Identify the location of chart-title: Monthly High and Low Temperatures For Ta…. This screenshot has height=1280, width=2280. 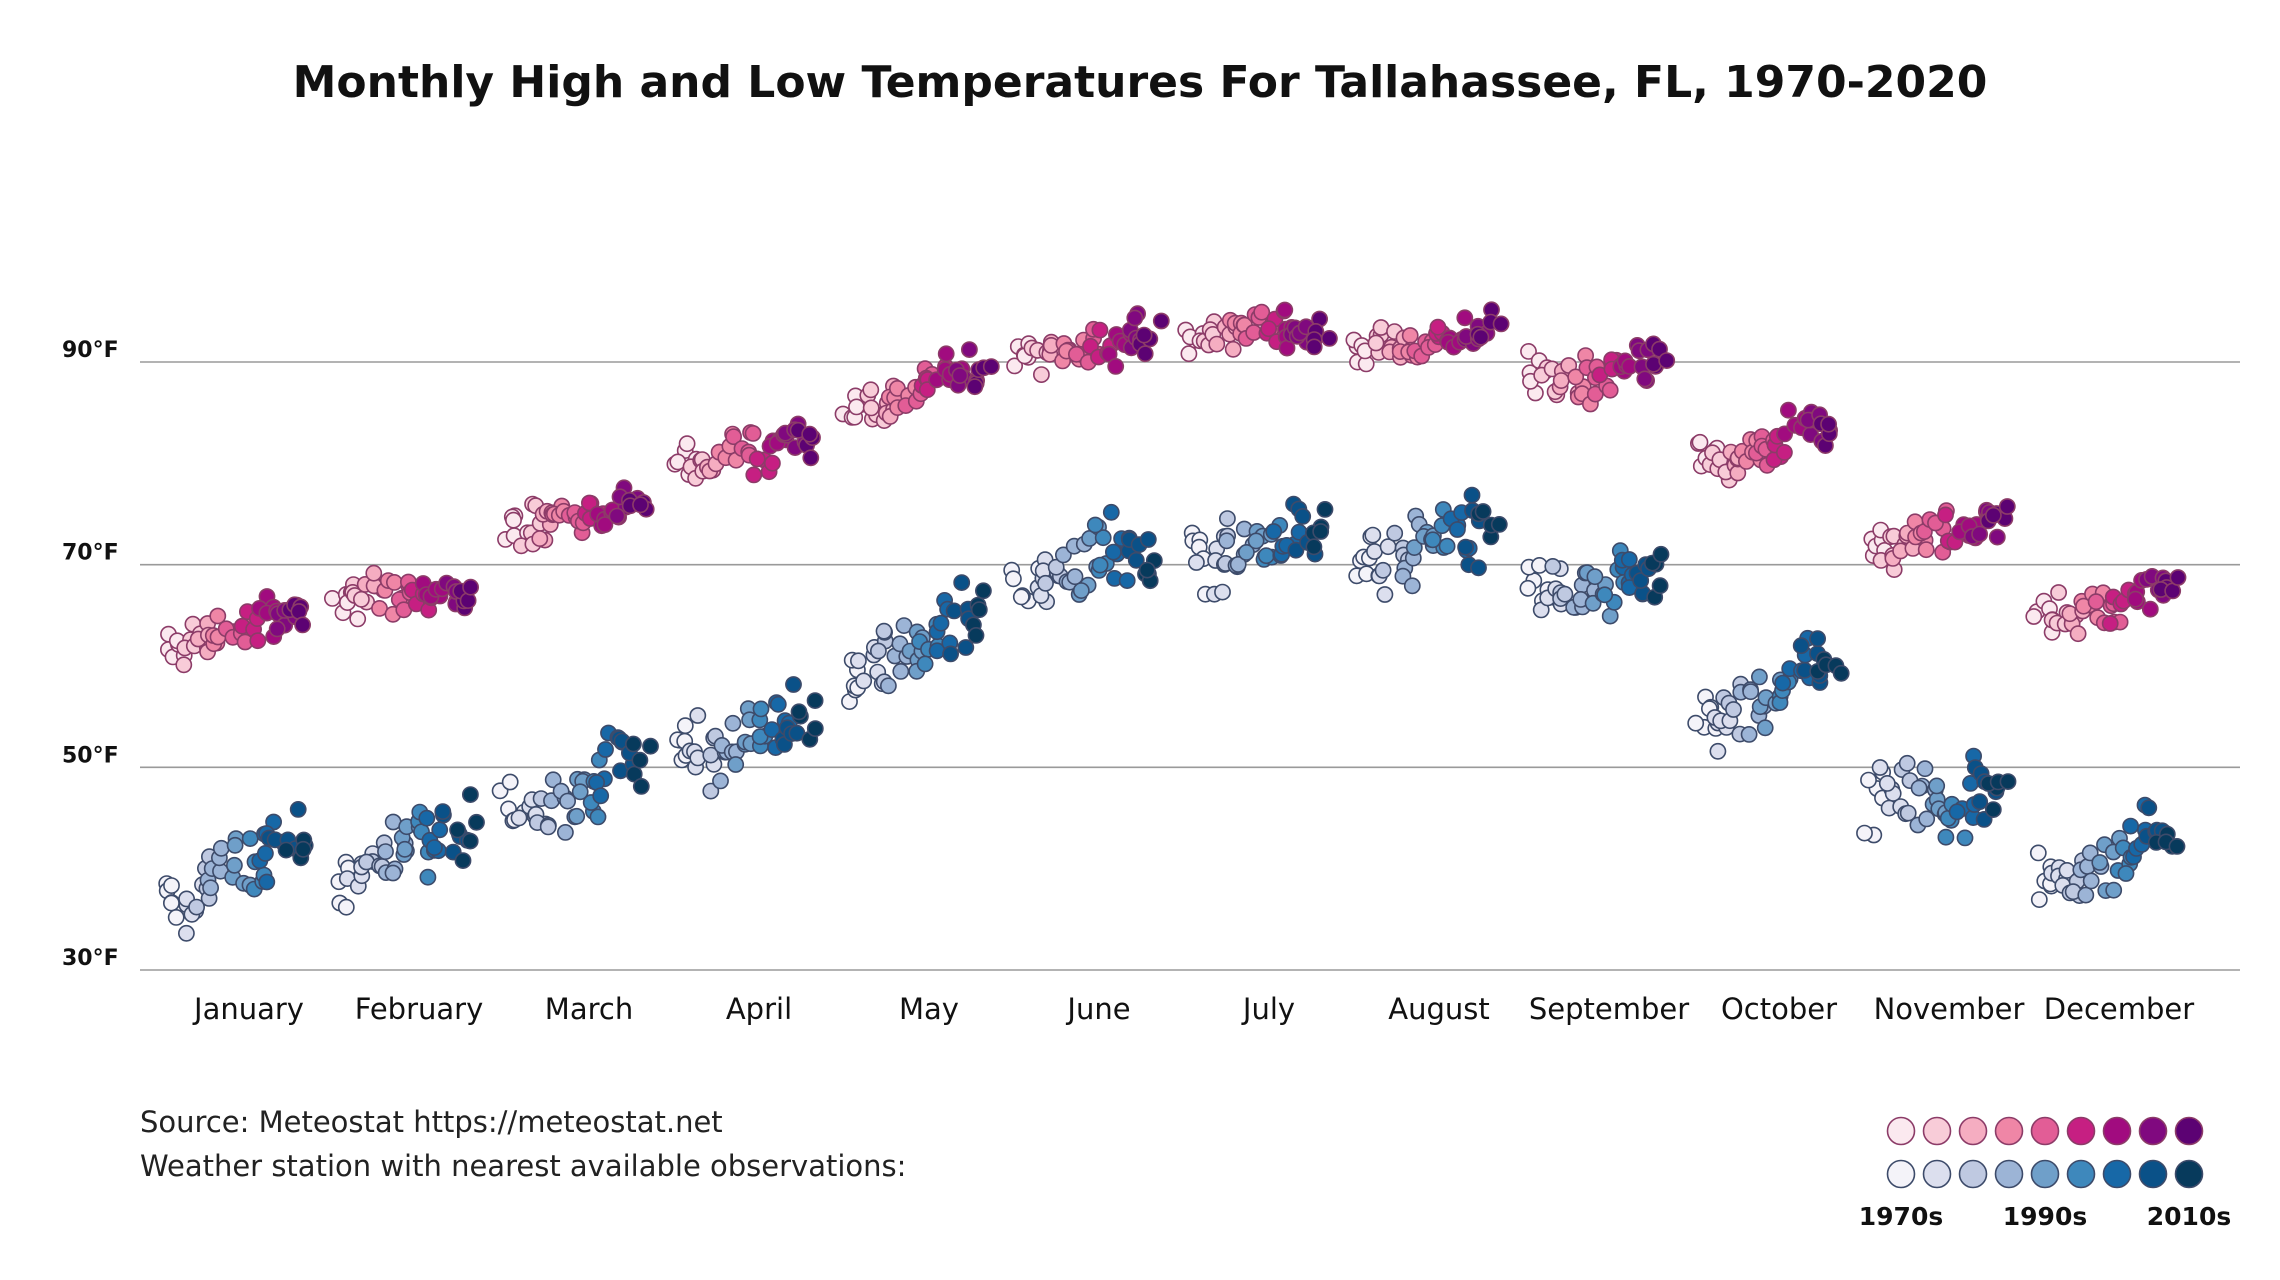
(1140, 82).